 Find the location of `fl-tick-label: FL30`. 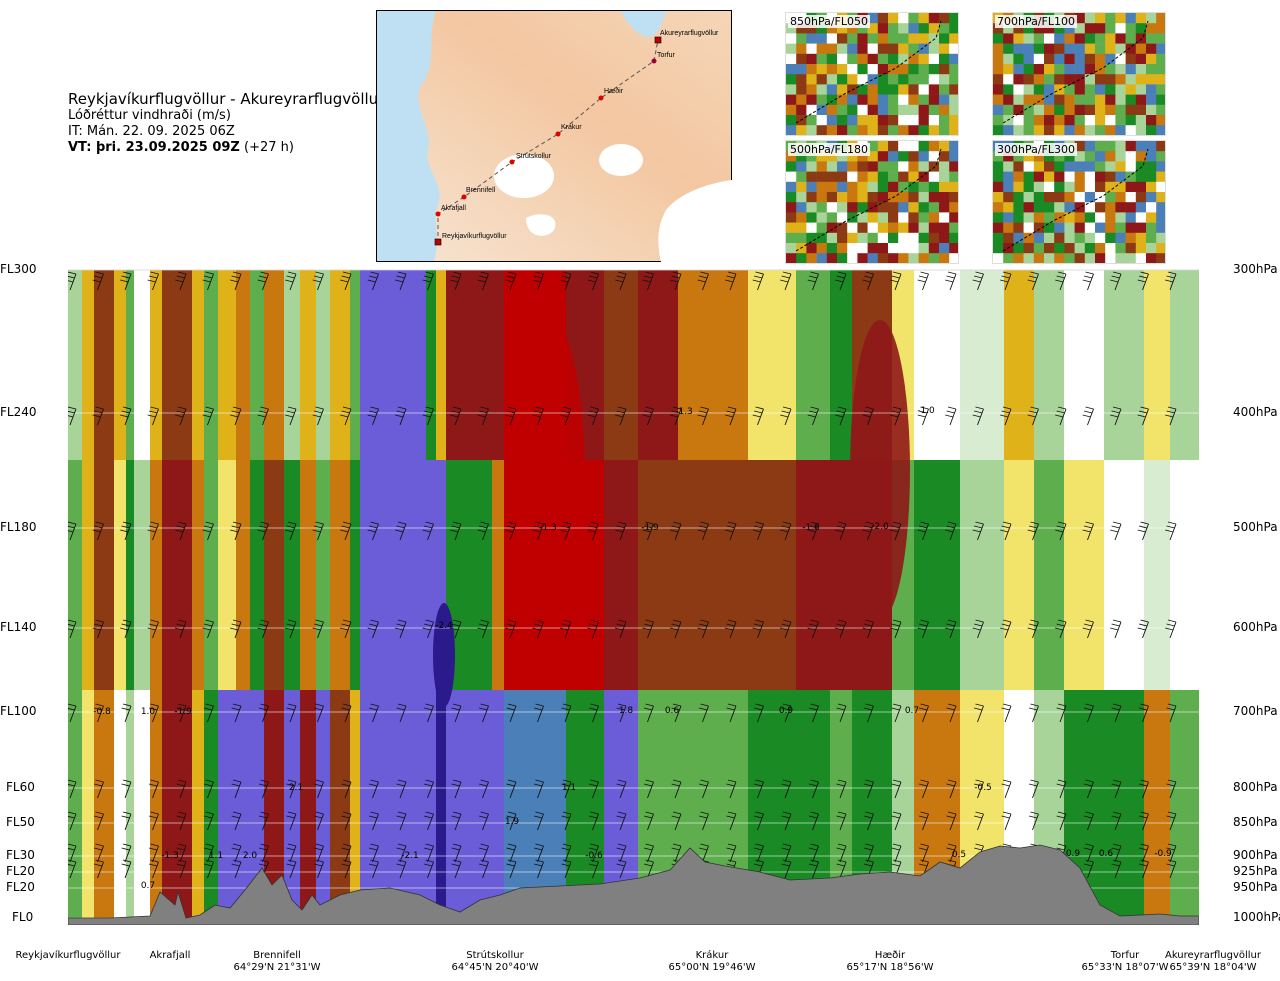

fl-tick-label: FL30 is located at coordinates (20, 855).